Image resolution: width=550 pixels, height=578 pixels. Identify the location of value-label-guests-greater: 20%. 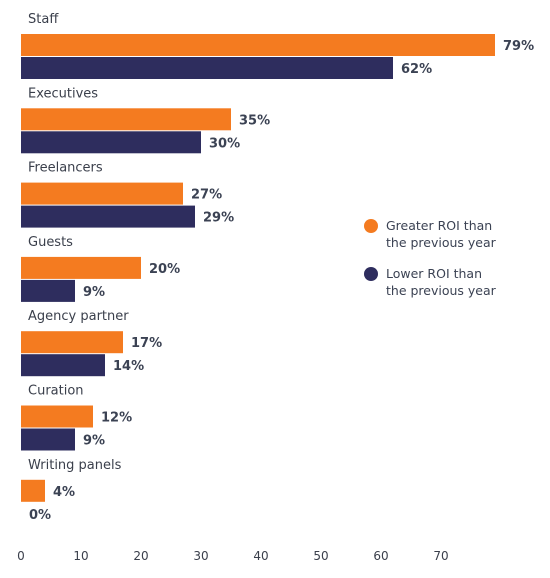
(164, 269).